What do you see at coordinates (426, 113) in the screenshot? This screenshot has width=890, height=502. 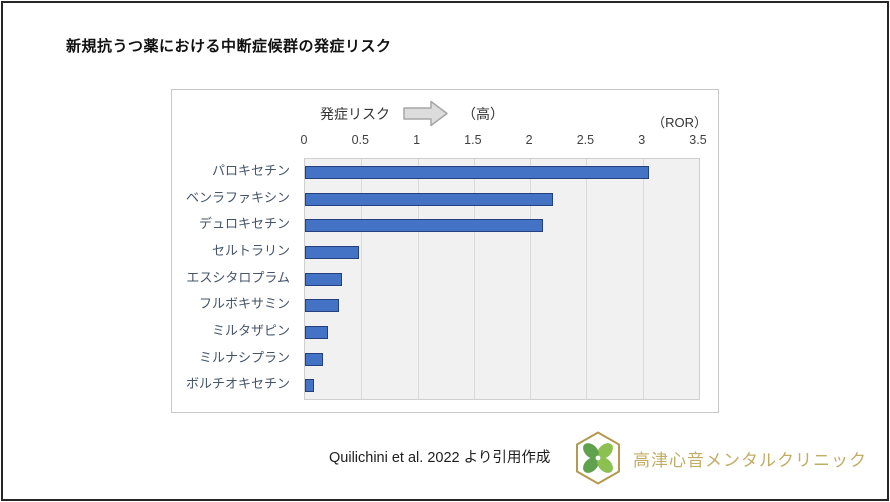 I see `right-arrow-icon` at bounding box center [426, 113].